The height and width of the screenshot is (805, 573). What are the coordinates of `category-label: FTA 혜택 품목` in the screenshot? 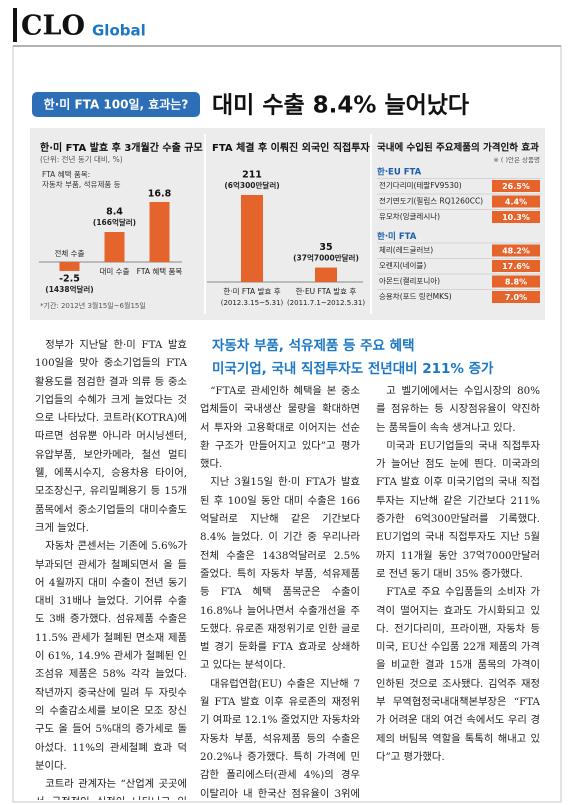 It's located at (160, 271).